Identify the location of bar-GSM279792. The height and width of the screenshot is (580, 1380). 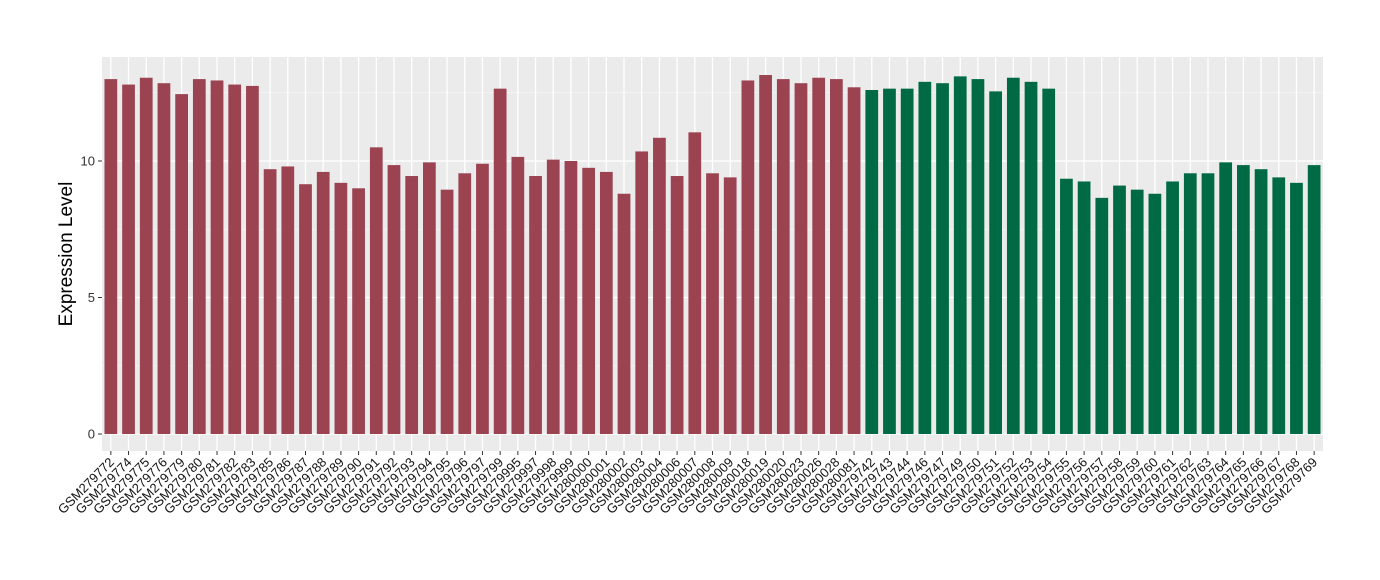
(394, 299).